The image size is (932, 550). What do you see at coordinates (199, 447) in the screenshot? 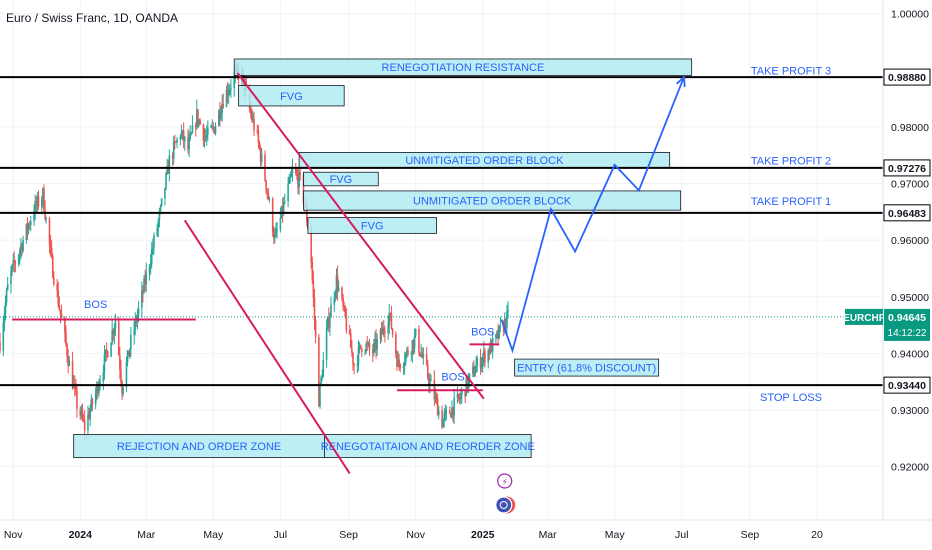
I see `zone-label: REJECTION AND ORDER ZONE` at bounding box center [199, 447].